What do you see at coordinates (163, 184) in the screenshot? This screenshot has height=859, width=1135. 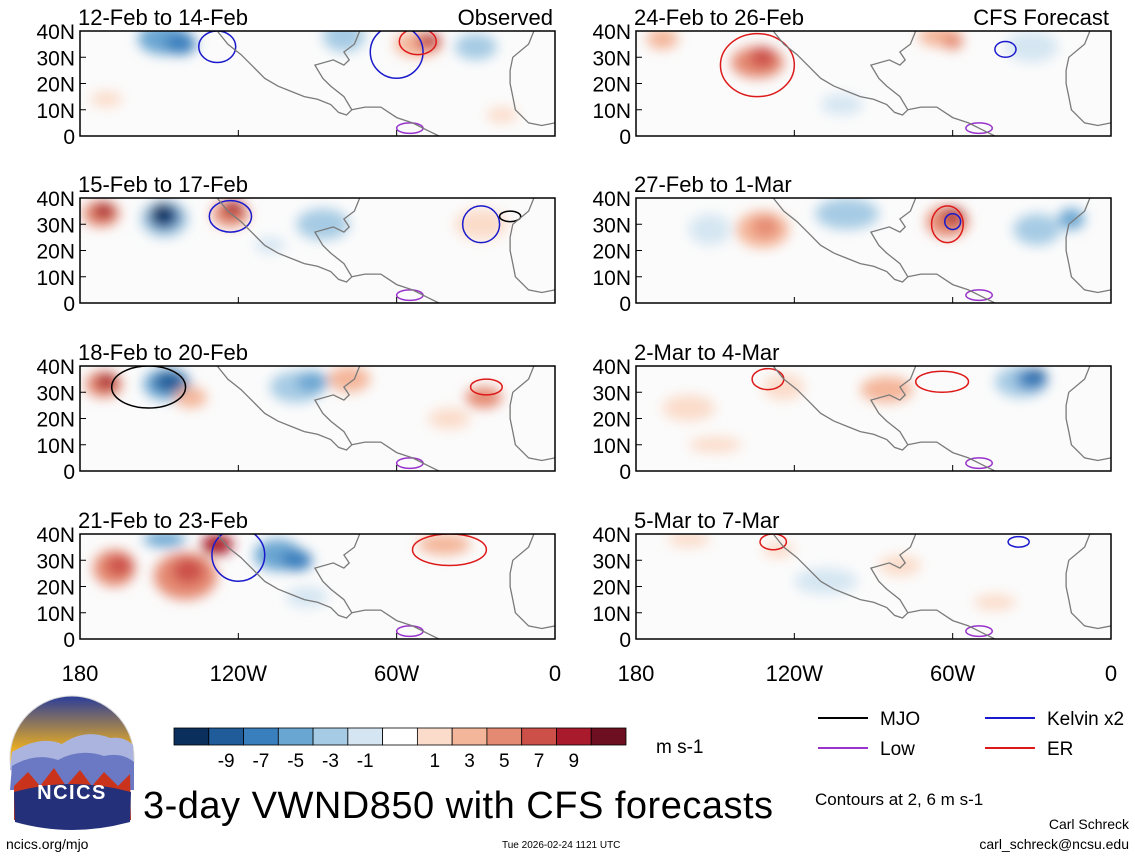 I see `panel-period: 15-Feb to 17-Feb` at bounding box center [163, 184].